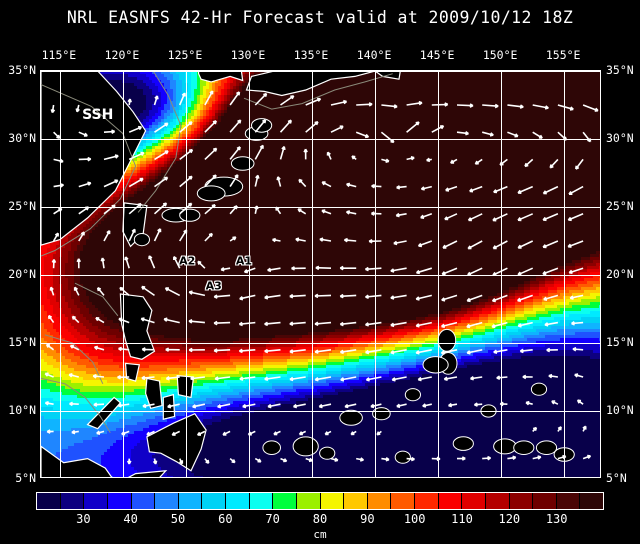 Image resolution: width=640 pixels, height=544 pixels. Describe the element at coordinates (22, 274) in the screenshot. I see `lat-tick-l-20: 20°N` at that location.